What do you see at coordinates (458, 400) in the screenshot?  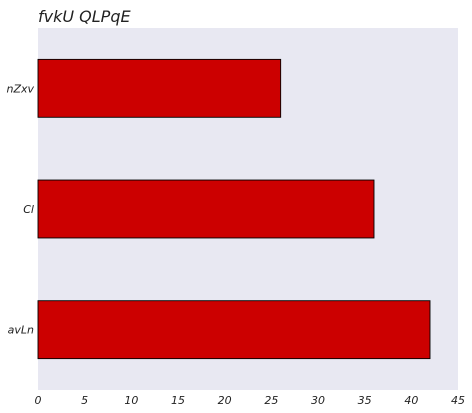 I see `x-tick-label: 45` at bounding box center [458, 400].